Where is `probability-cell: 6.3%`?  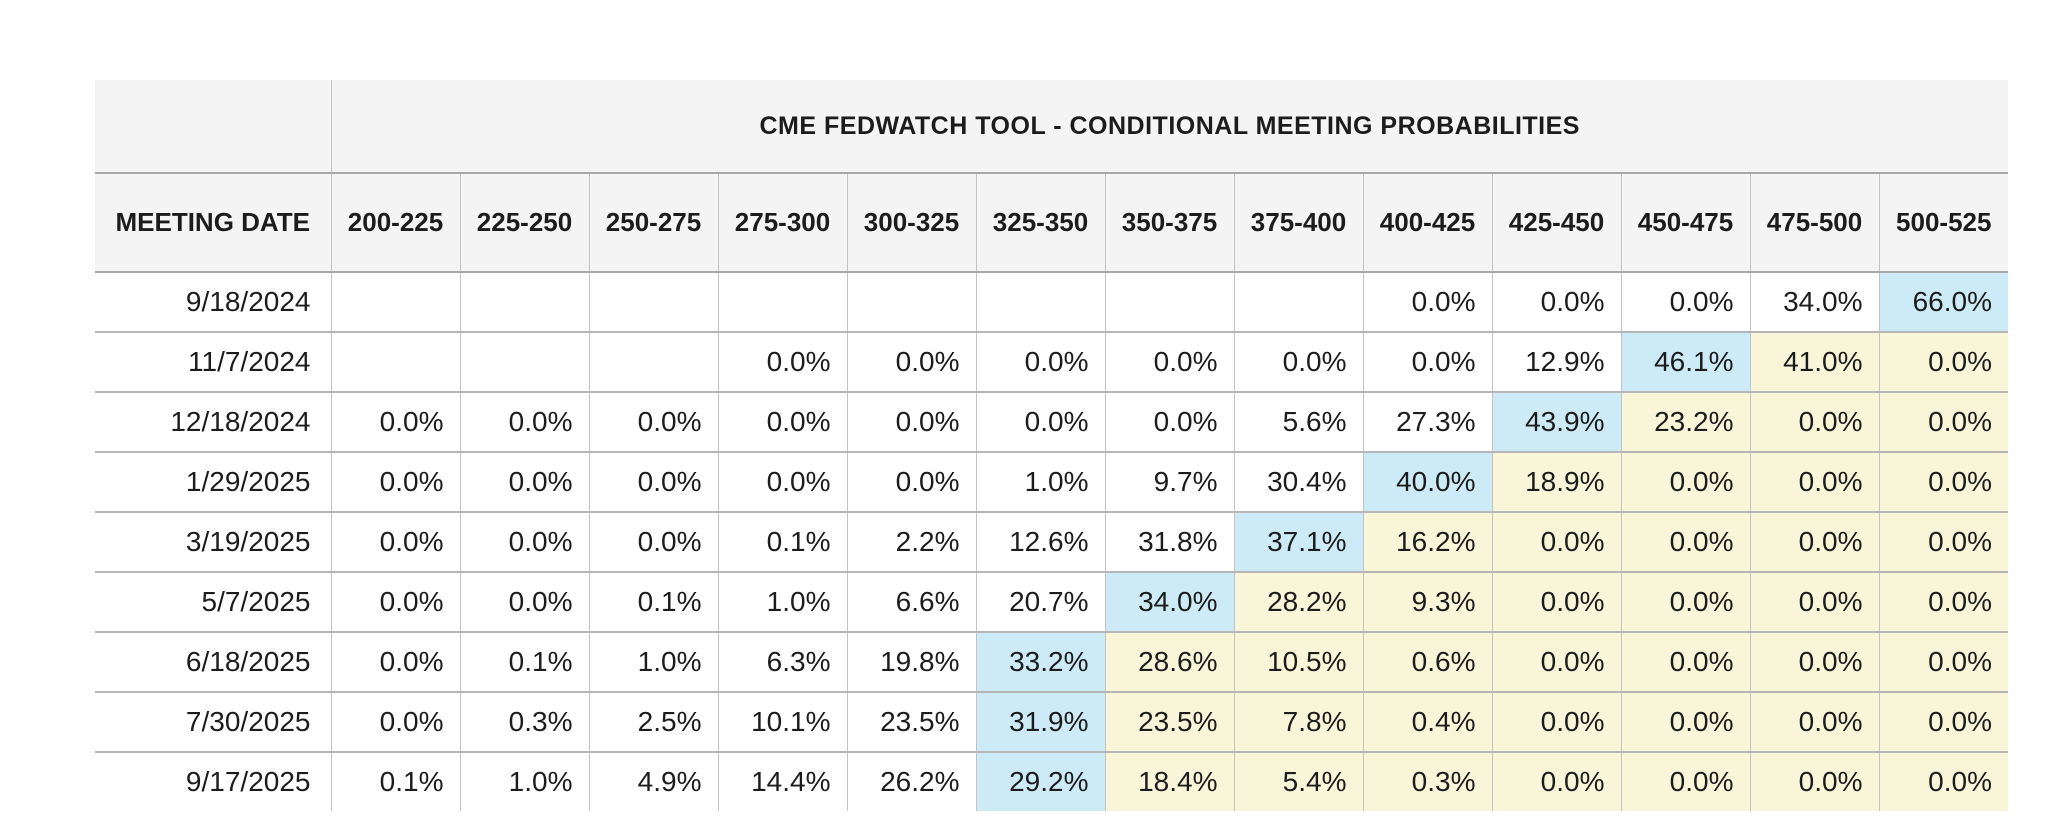 probability-cell: 6.3% is located at coordinates (782, 662).